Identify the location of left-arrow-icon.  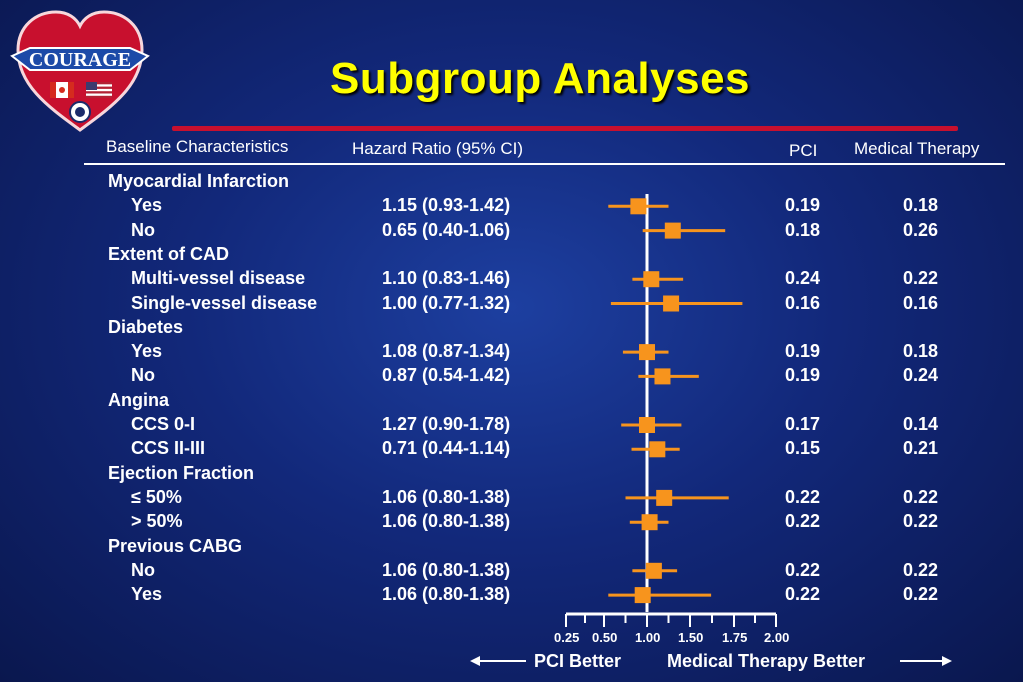
(498, 661).